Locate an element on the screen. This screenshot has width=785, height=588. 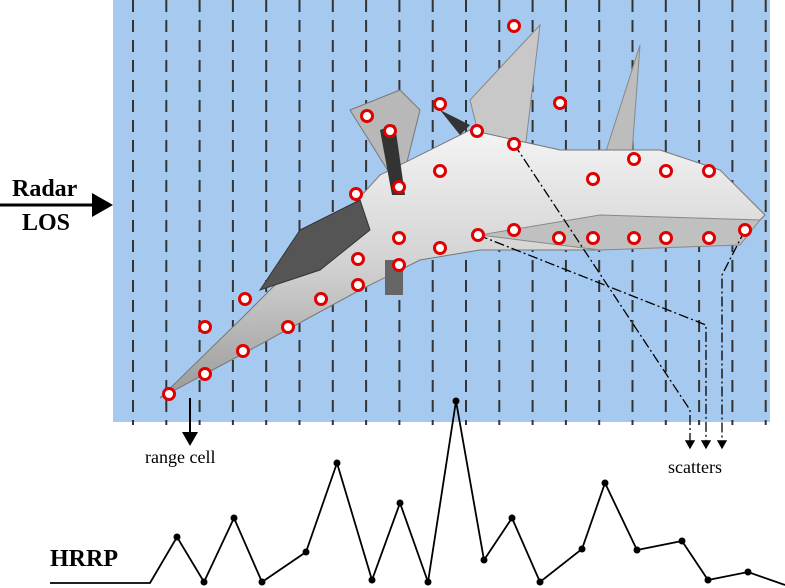
radar-label: Radar is located at coordinates (45, 189).